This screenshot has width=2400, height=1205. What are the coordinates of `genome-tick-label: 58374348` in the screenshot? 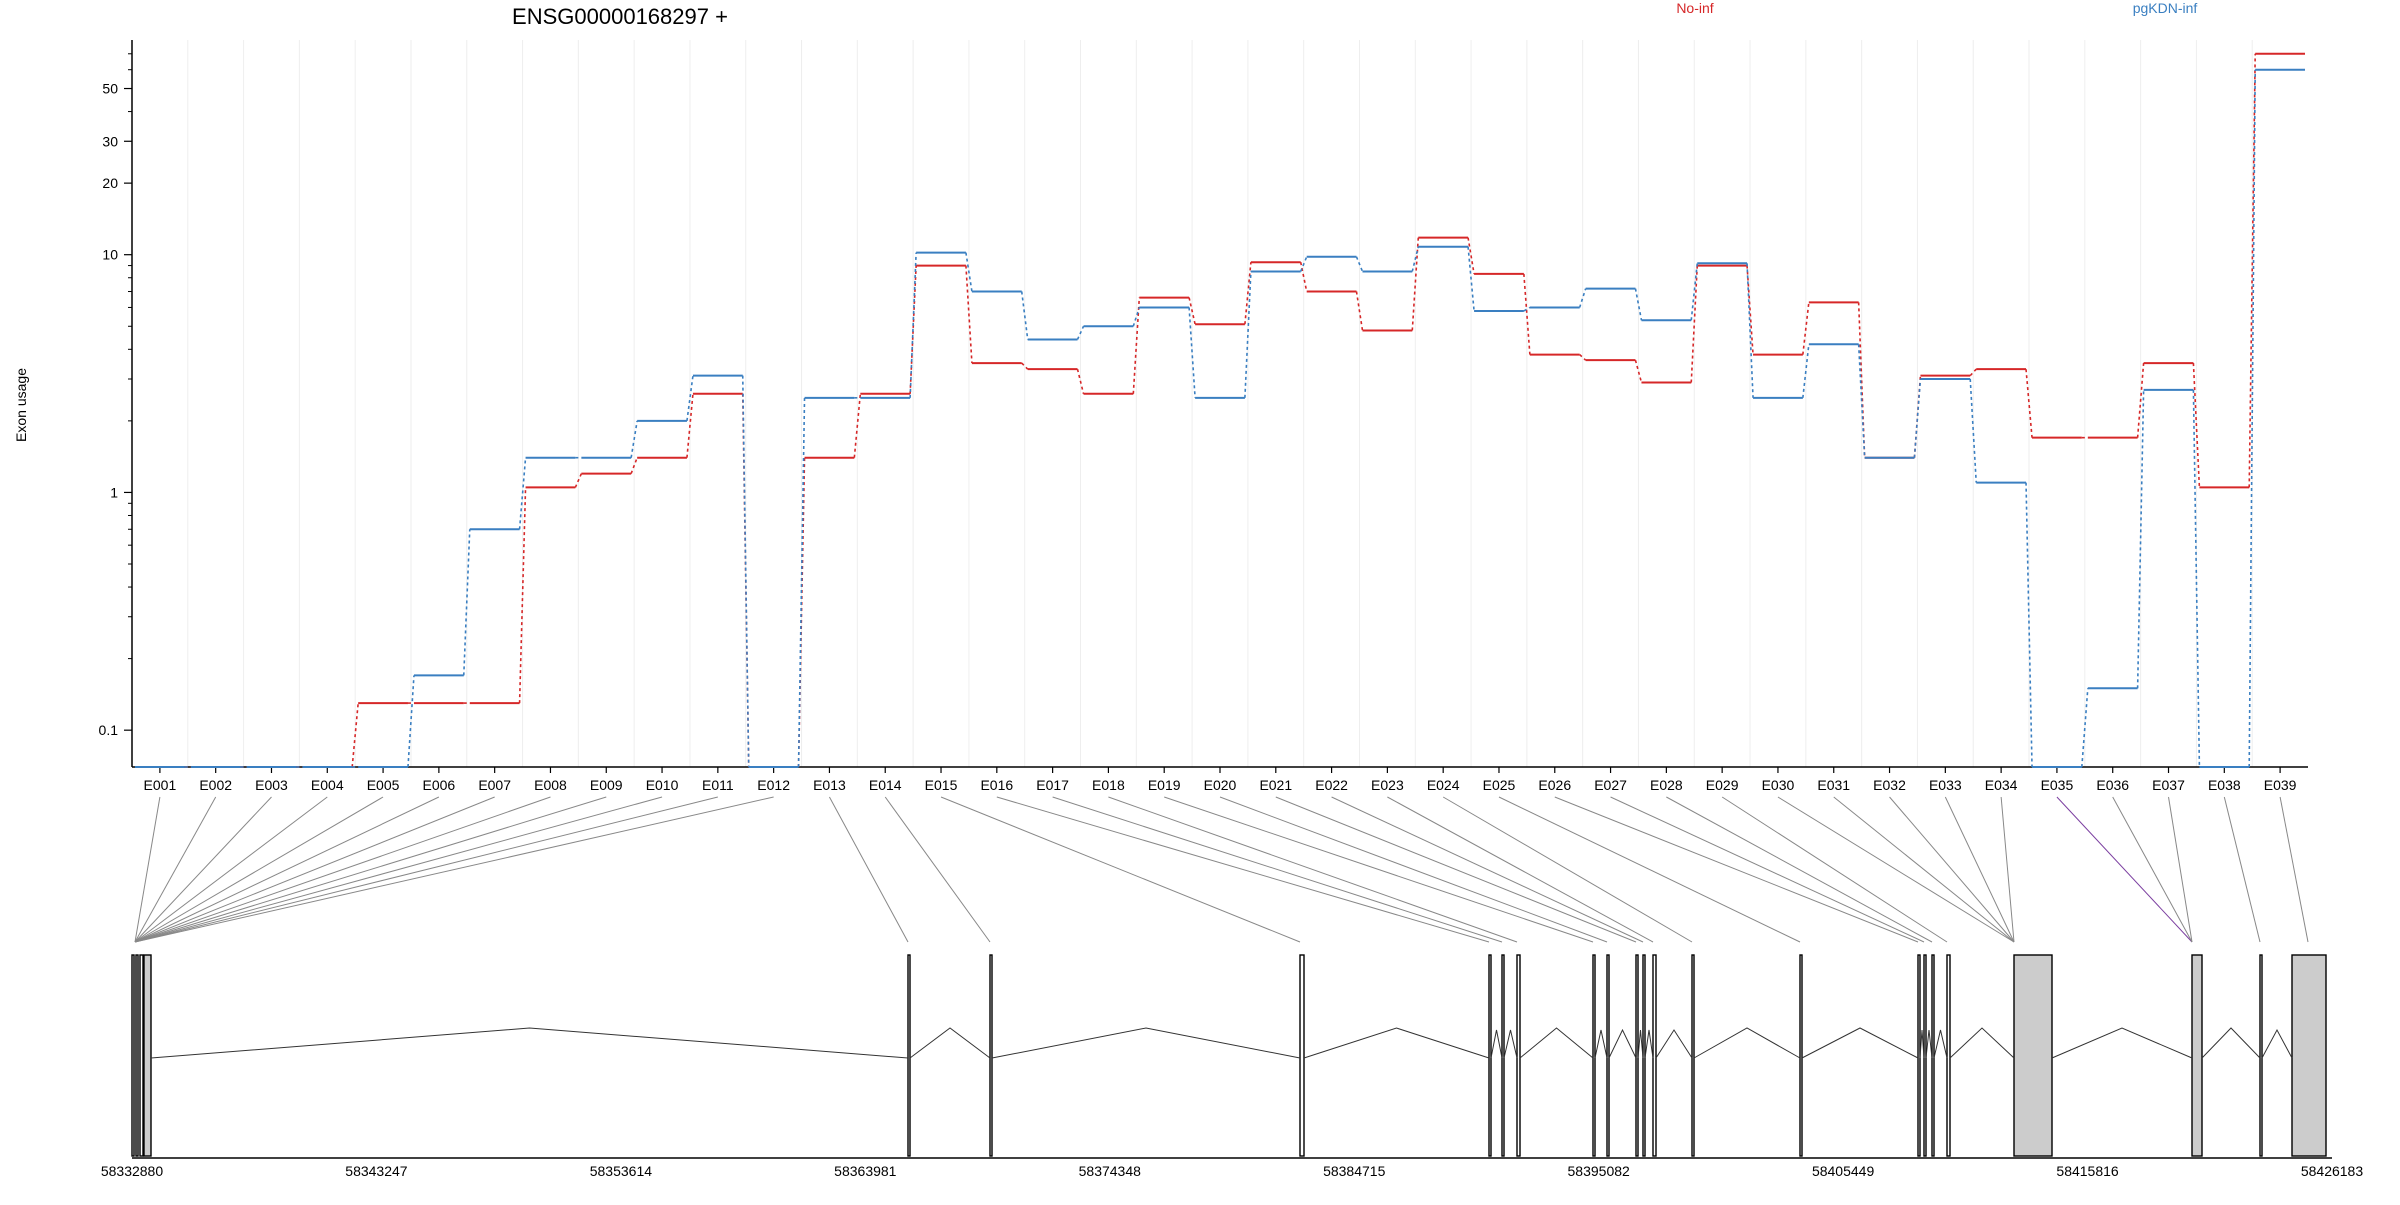 It's located at (1110, 1171).